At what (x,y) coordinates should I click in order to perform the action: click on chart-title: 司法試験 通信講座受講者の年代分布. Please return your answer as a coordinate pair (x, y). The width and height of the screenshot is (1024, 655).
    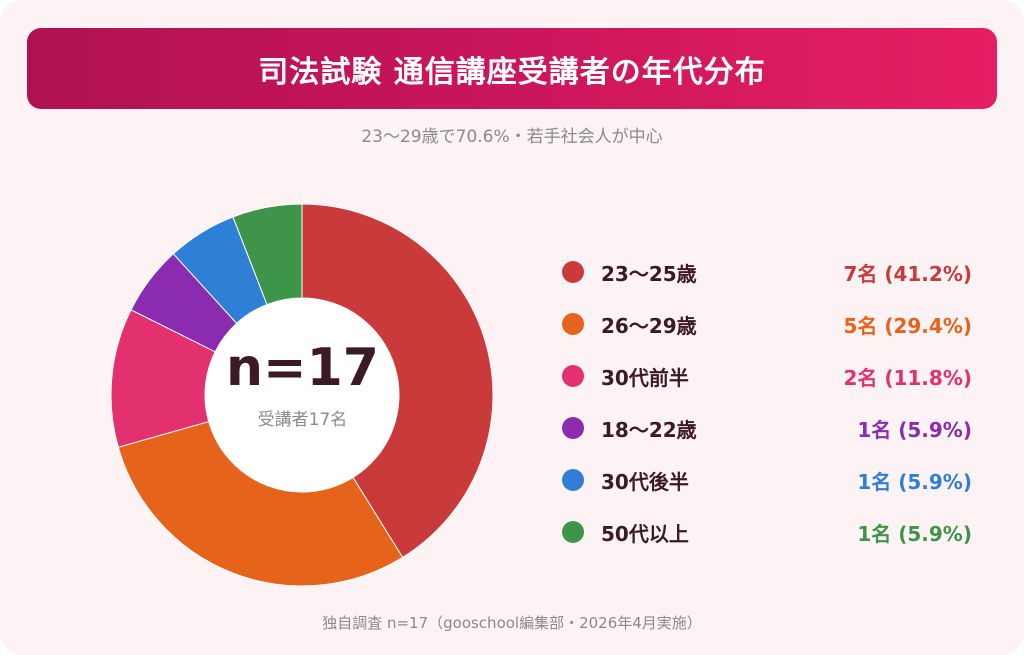
    Looking at the image, I should click on (512, 72).